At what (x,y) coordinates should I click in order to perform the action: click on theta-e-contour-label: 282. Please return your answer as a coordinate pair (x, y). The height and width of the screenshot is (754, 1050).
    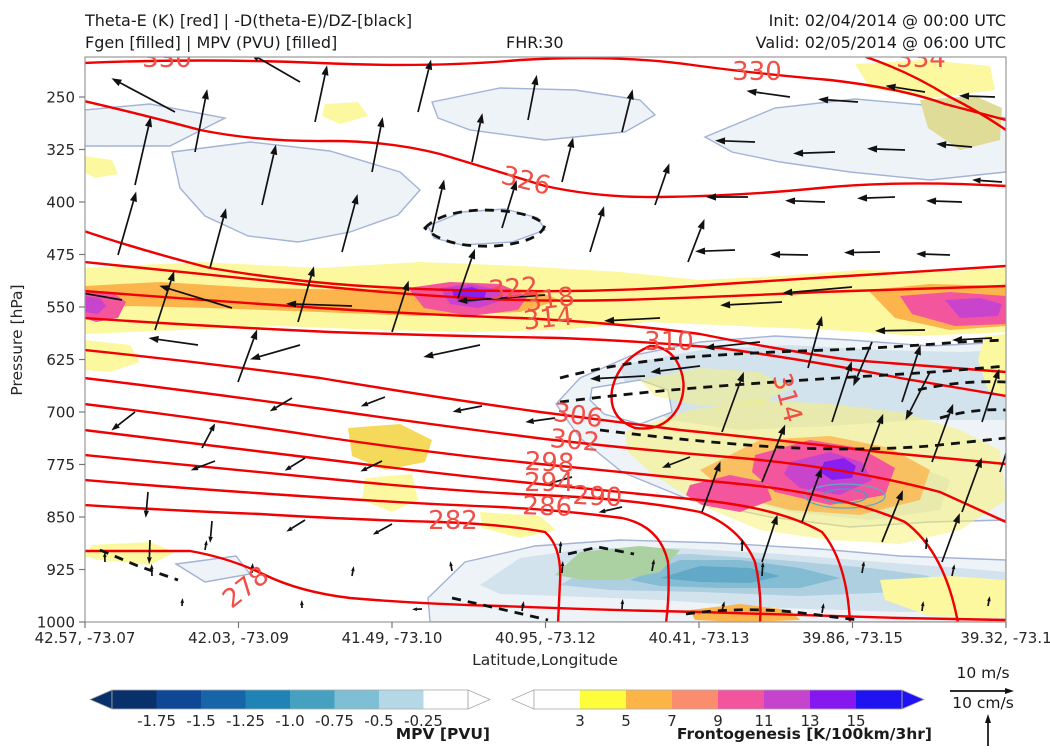
    Looking at the image, I should click on (453, 521).